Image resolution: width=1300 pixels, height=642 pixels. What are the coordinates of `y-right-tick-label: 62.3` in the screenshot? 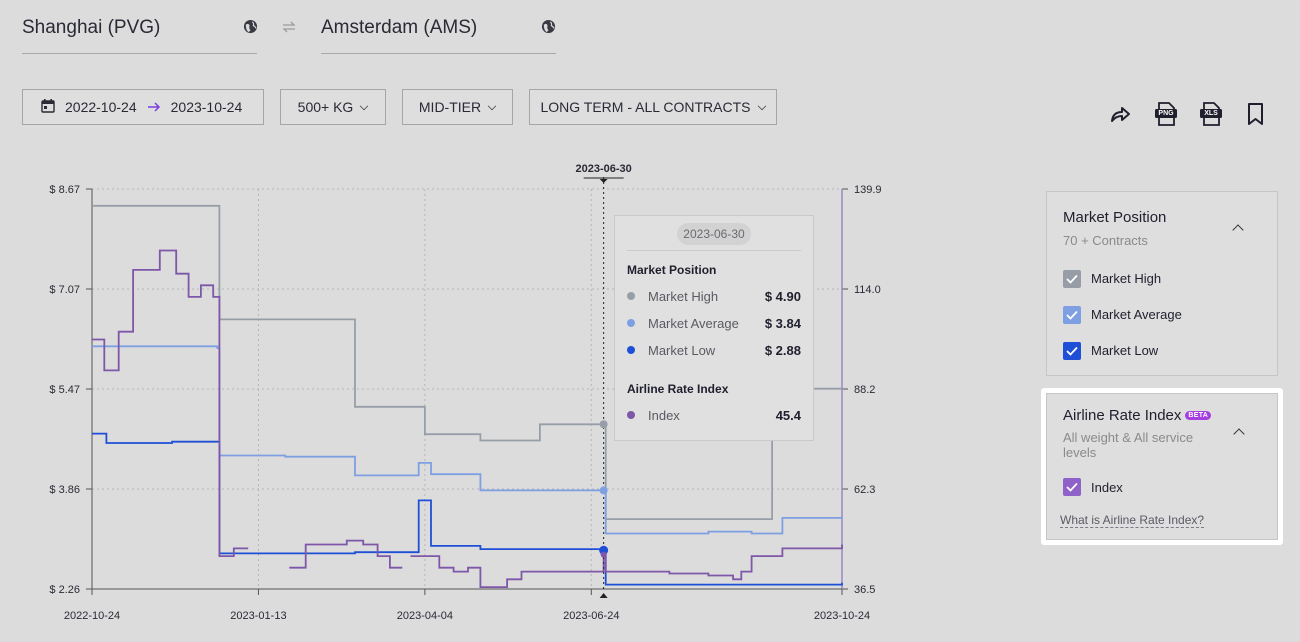 It's located at (864, 490).